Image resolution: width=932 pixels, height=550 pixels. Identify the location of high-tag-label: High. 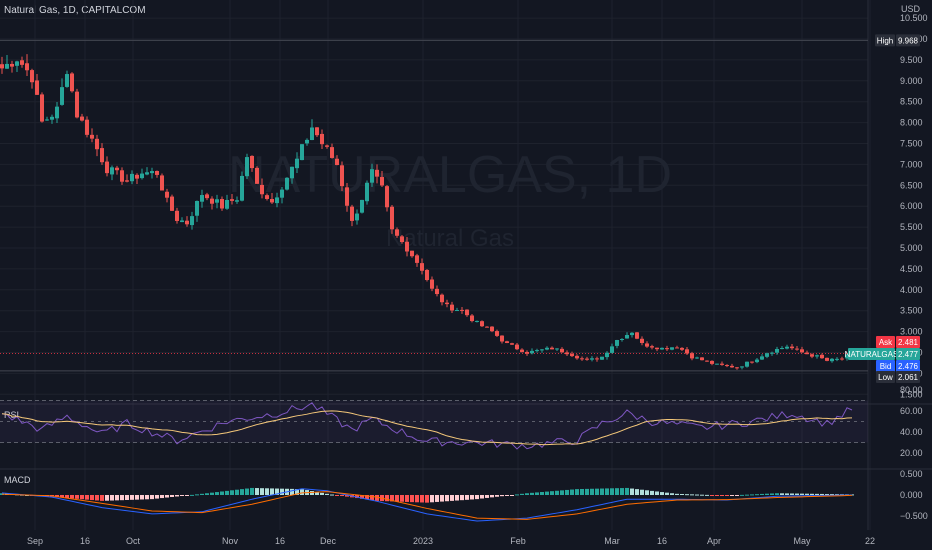
(885, 40).